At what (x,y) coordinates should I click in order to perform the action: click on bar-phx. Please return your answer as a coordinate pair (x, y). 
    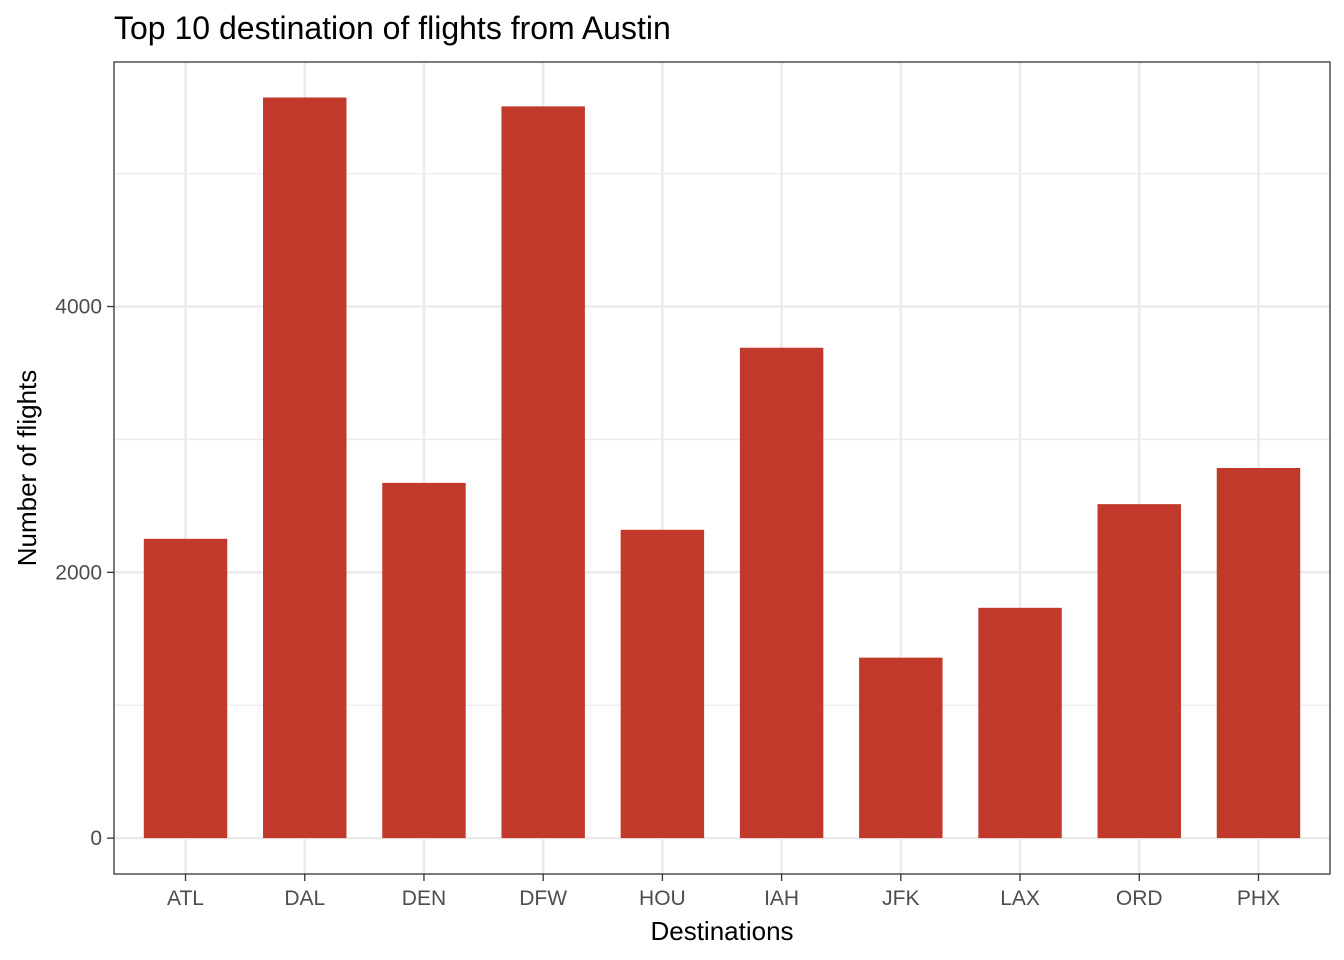
    Looking at the image, I should click on (1258, 653).